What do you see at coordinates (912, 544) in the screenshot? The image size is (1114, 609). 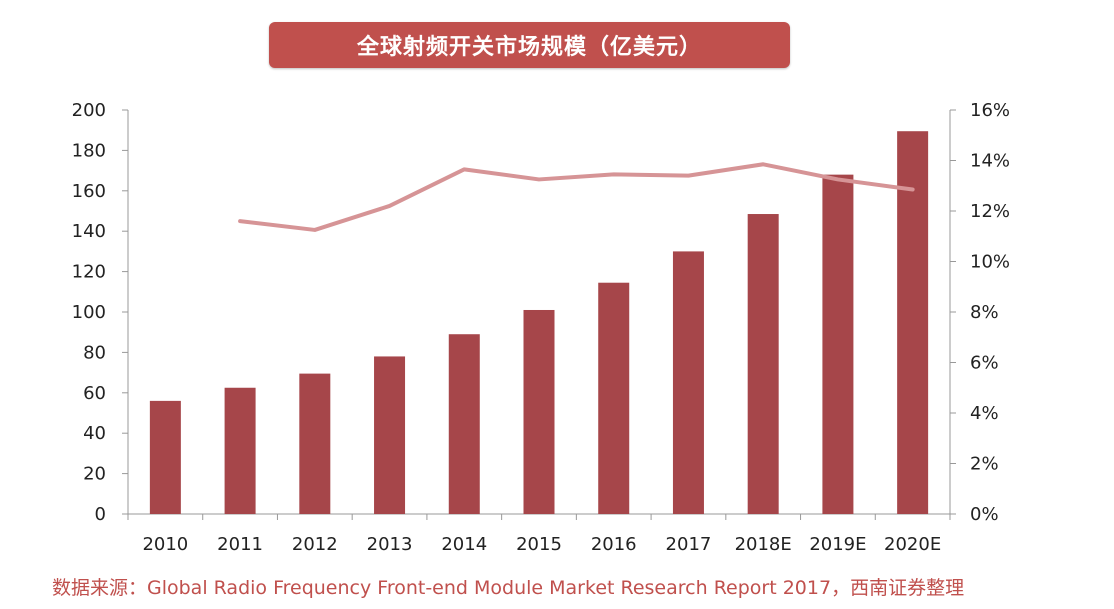 I see `x-tick-label: 2020E` at bounding box center [912, 544].